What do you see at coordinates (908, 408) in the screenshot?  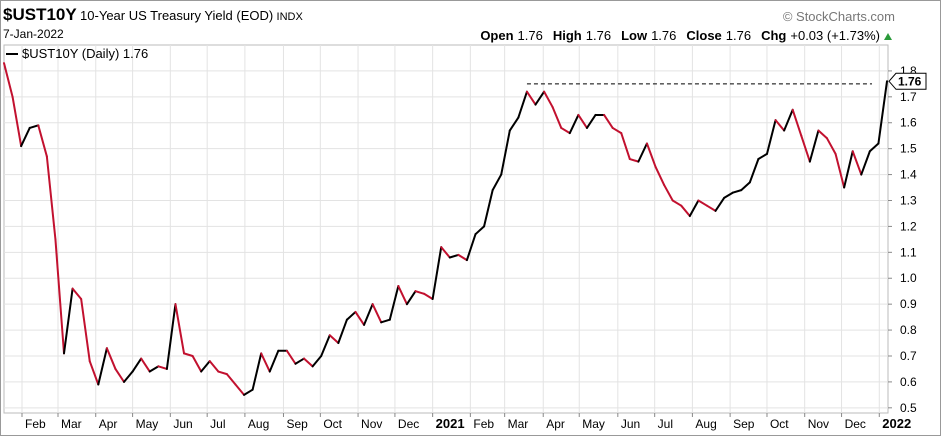 I see `y-tick-label: 0.5` at bounding box center [908, 408].